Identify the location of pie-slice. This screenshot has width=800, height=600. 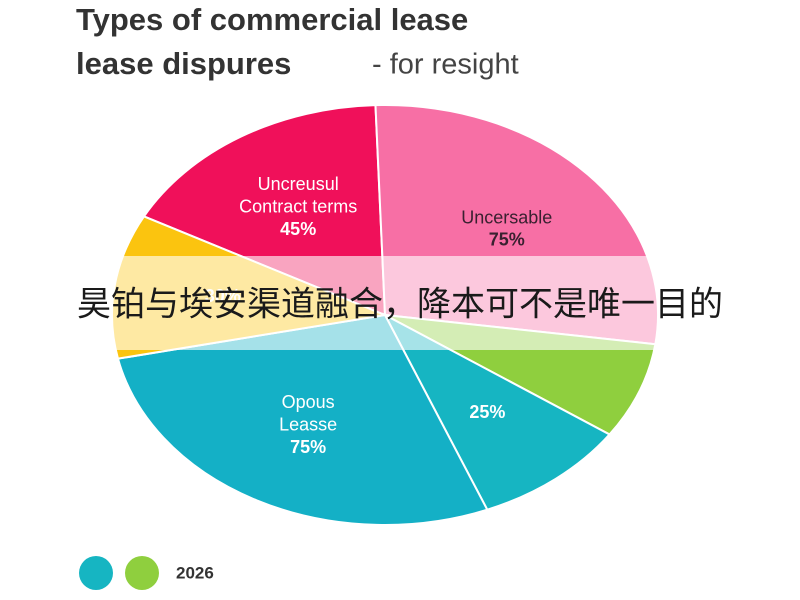
(497, 411).